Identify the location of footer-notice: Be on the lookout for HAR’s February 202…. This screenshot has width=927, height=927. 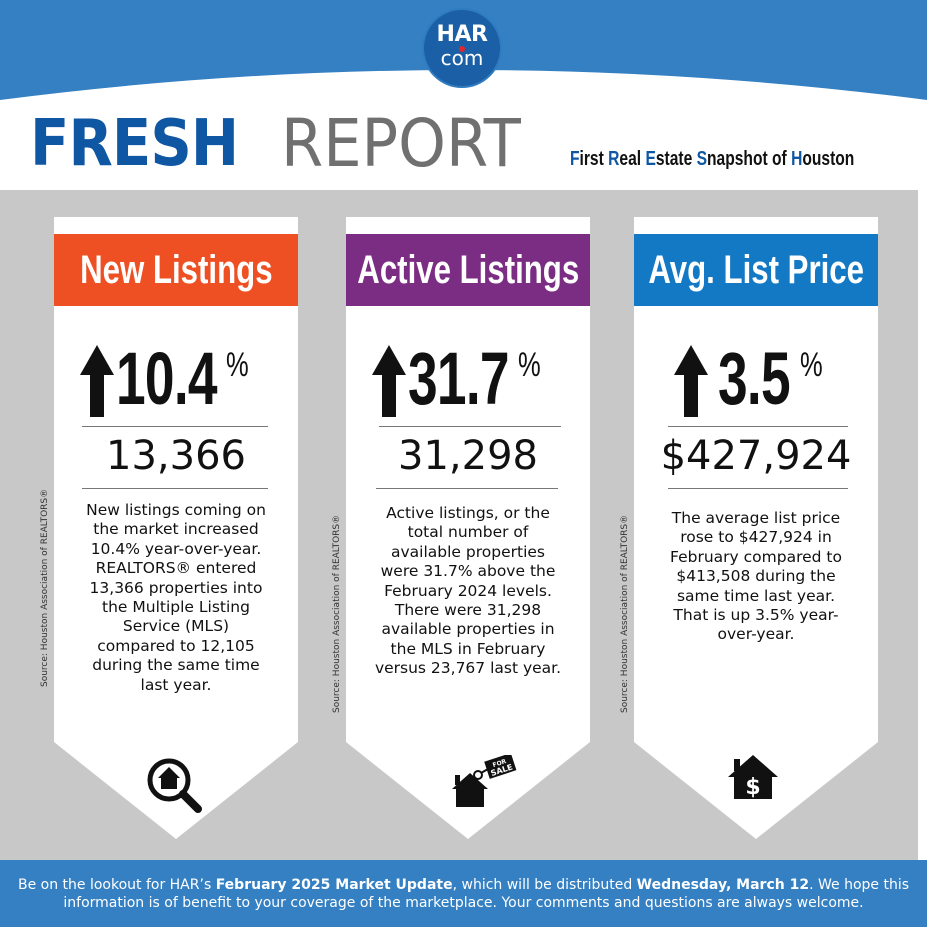
(463, 893).